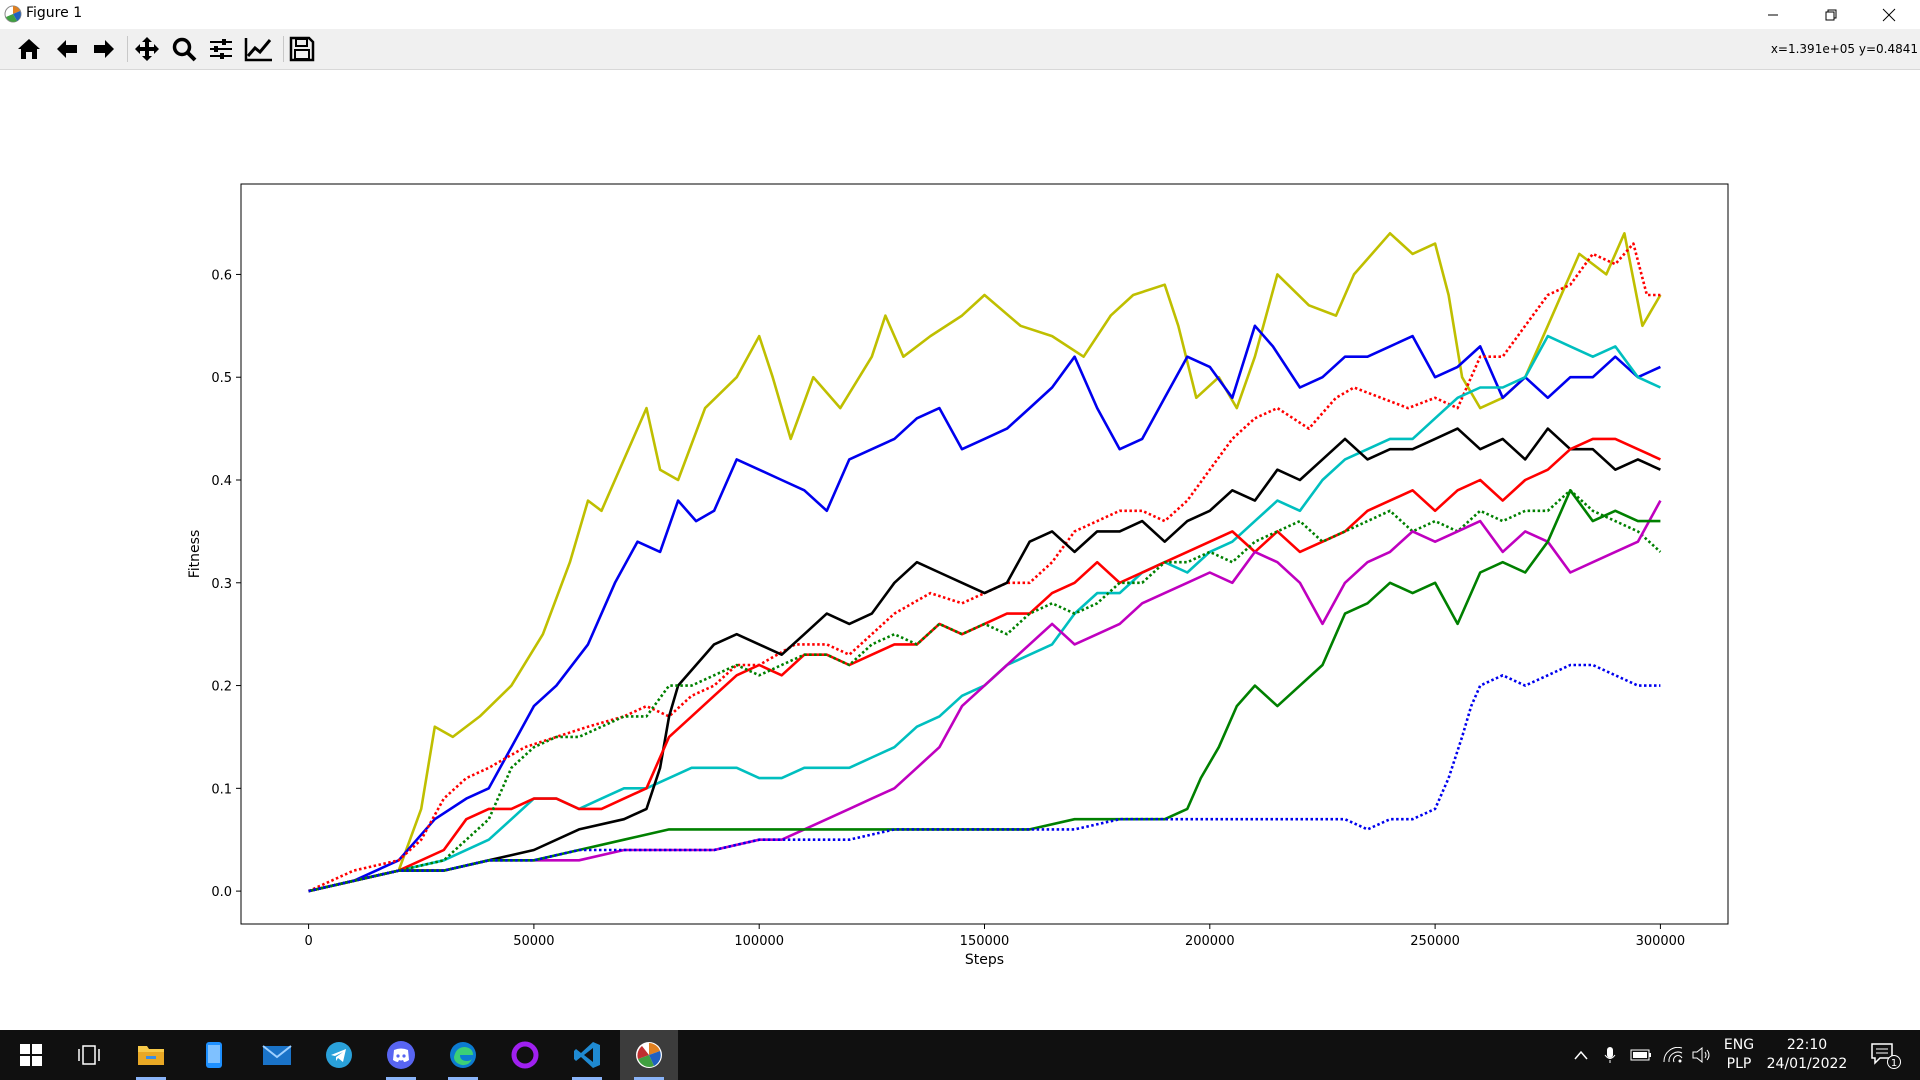 The height and width of the screenshot is (1080, 1920). I want to click on mail-button, so click(277, 1055).